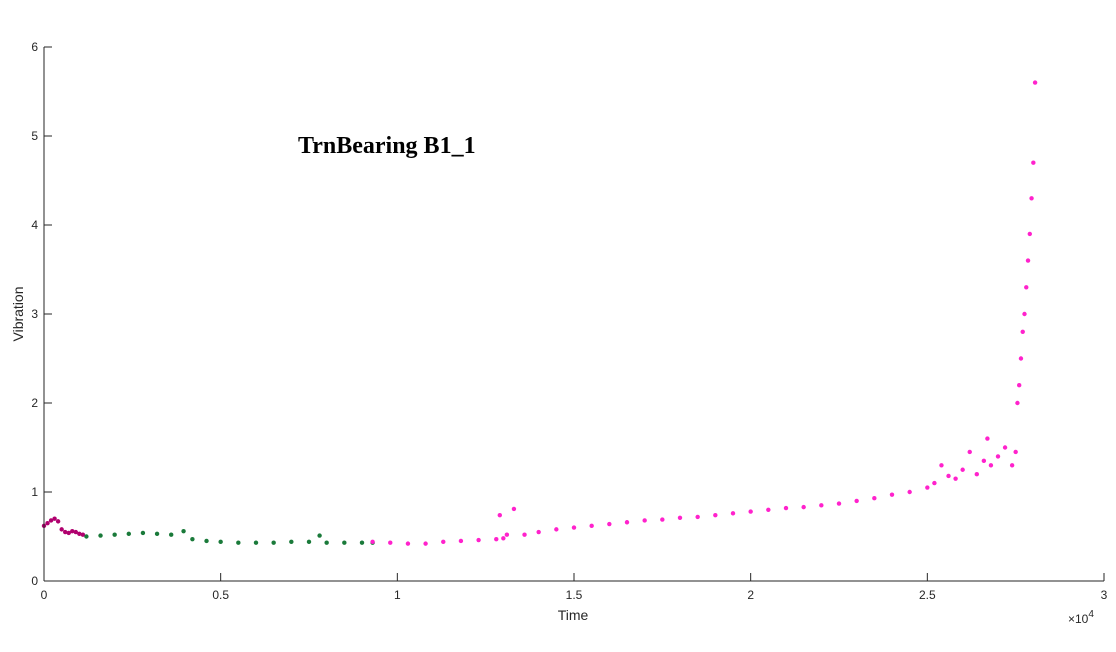 The height and width of the screenshot is (652, 1116). Describe the element at coordinates (397, 595) in the screenshot. I see `x-tick-label: 1` at that location.